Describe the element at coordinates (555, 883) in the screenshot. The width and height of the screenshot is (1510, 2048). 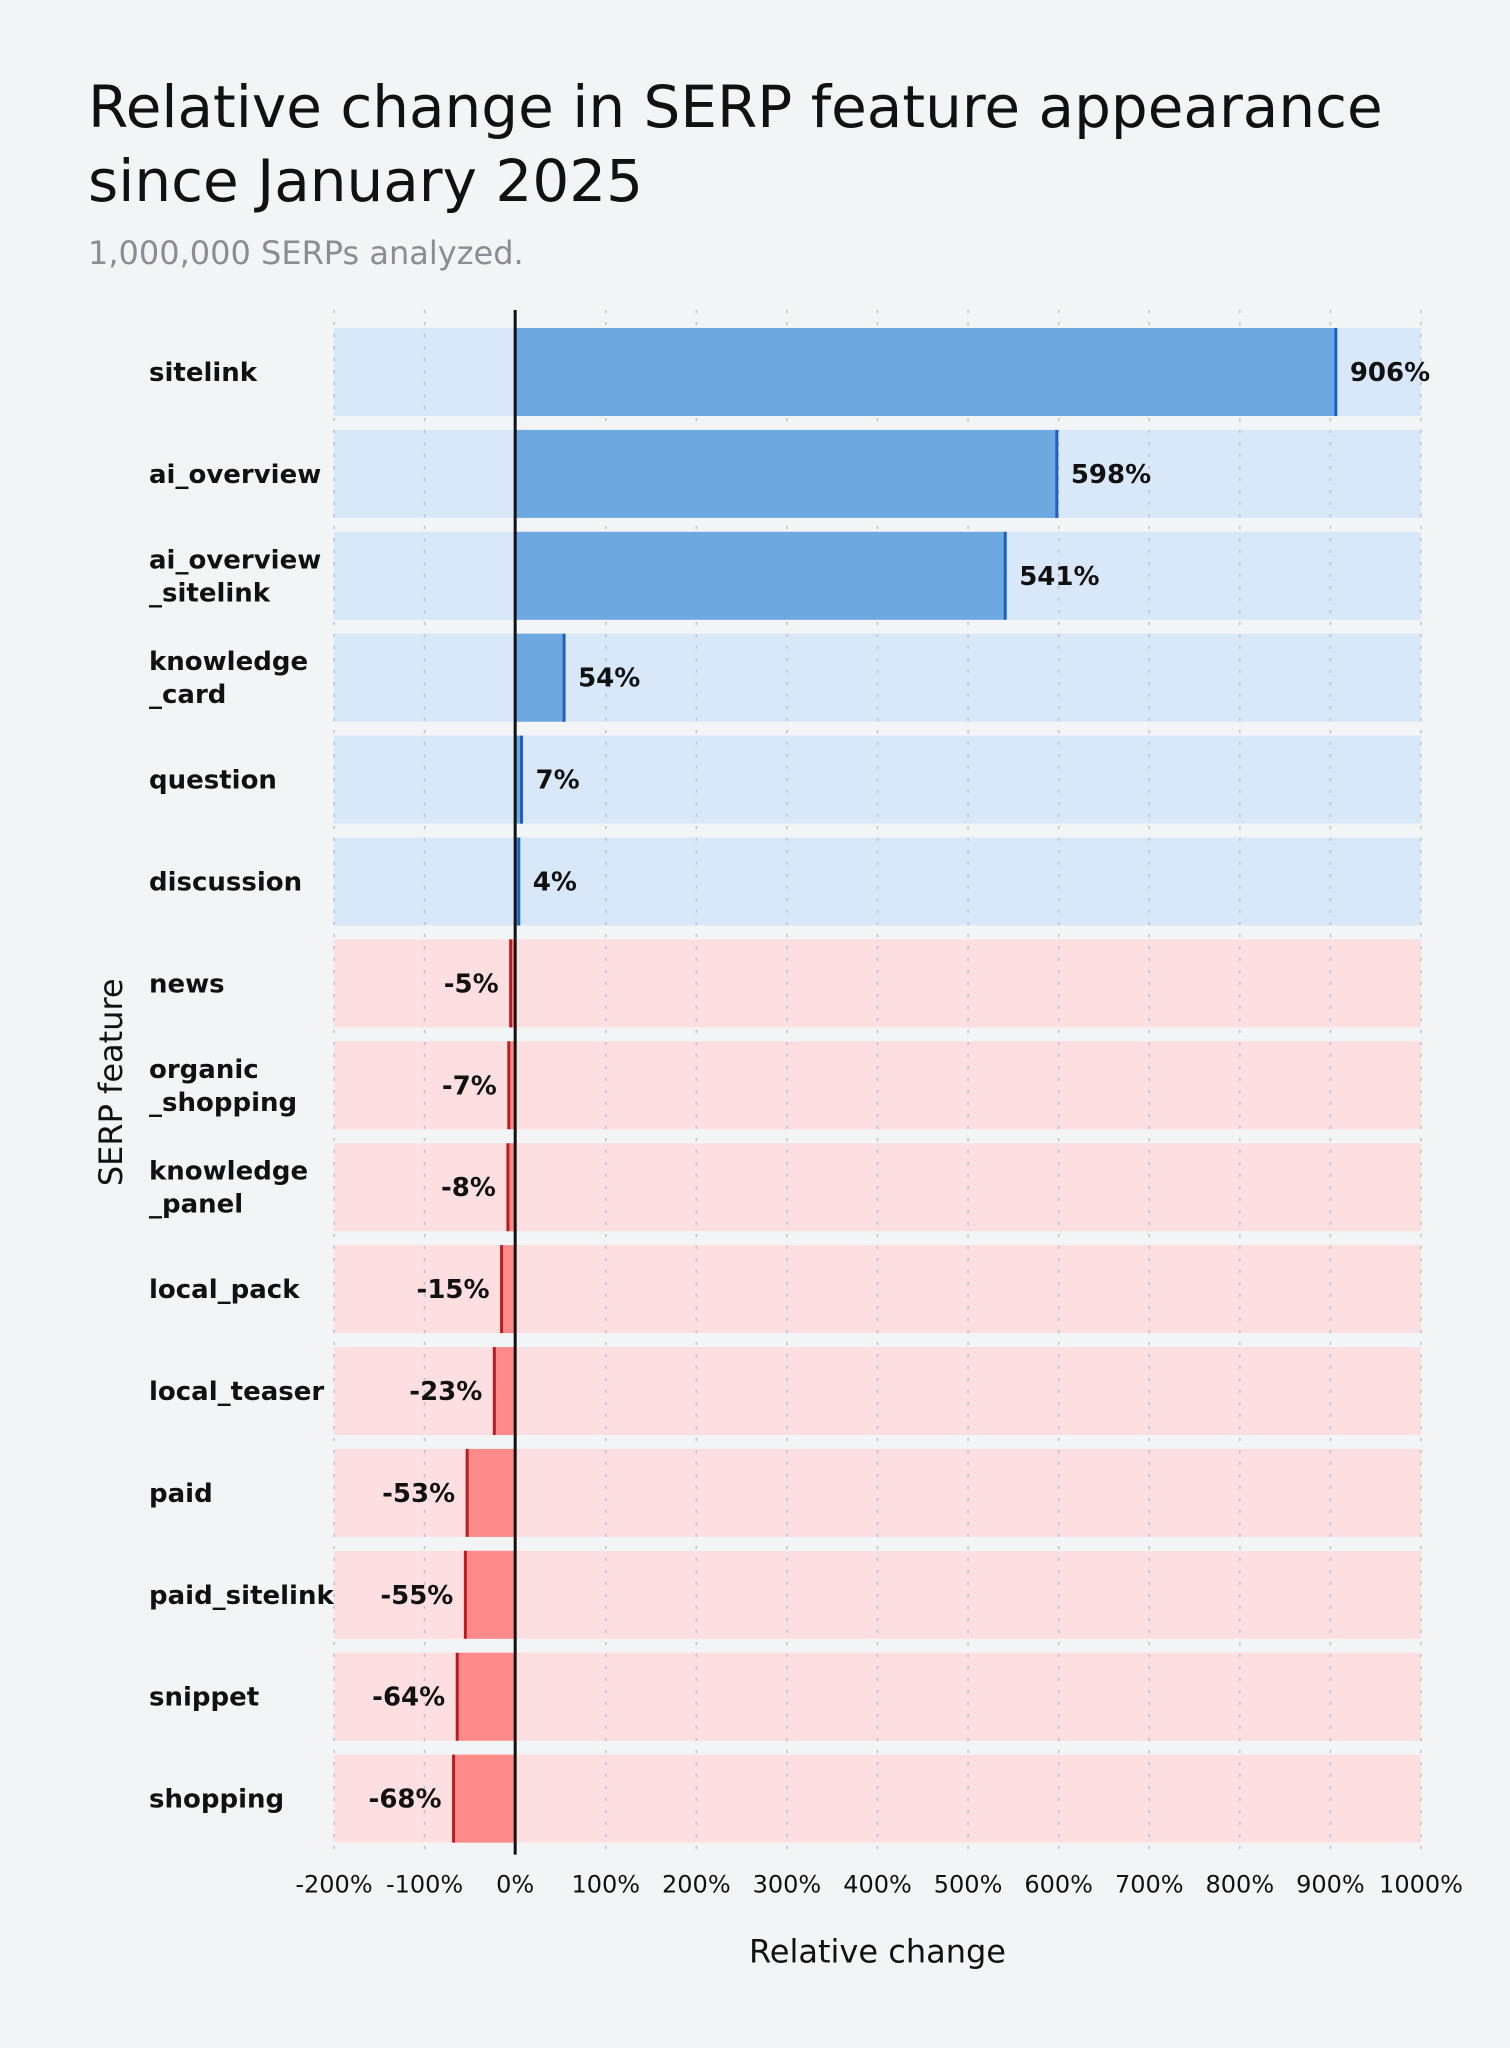
I see `value-label: 4%` at that location.